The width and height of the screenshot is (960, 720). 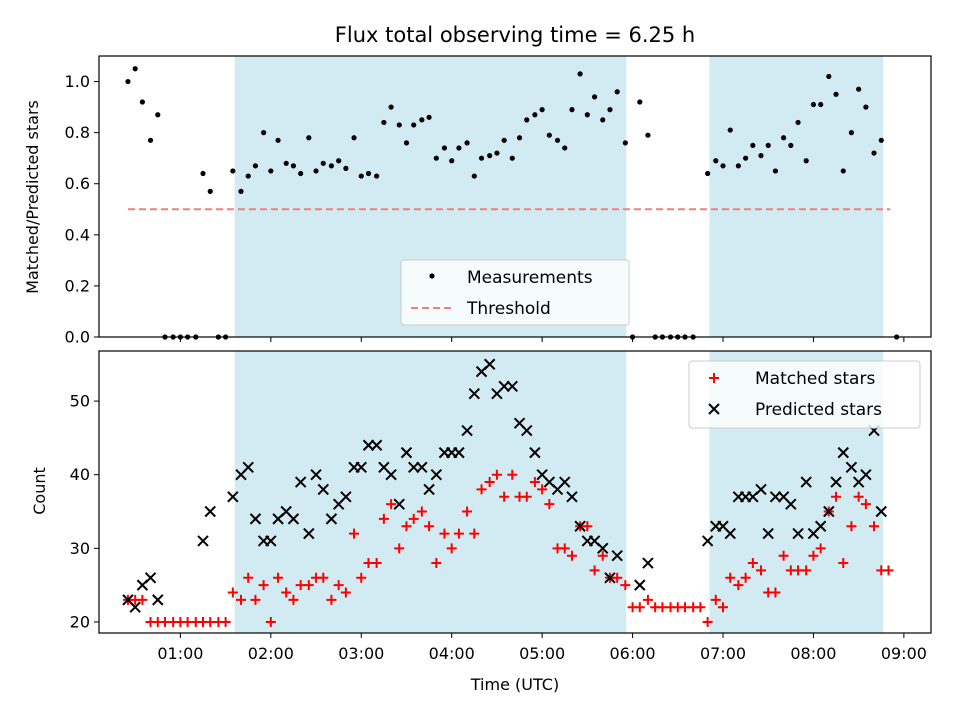 I want to click on ratio-legend: Measurements Threshold, so click(x=515, y=292).